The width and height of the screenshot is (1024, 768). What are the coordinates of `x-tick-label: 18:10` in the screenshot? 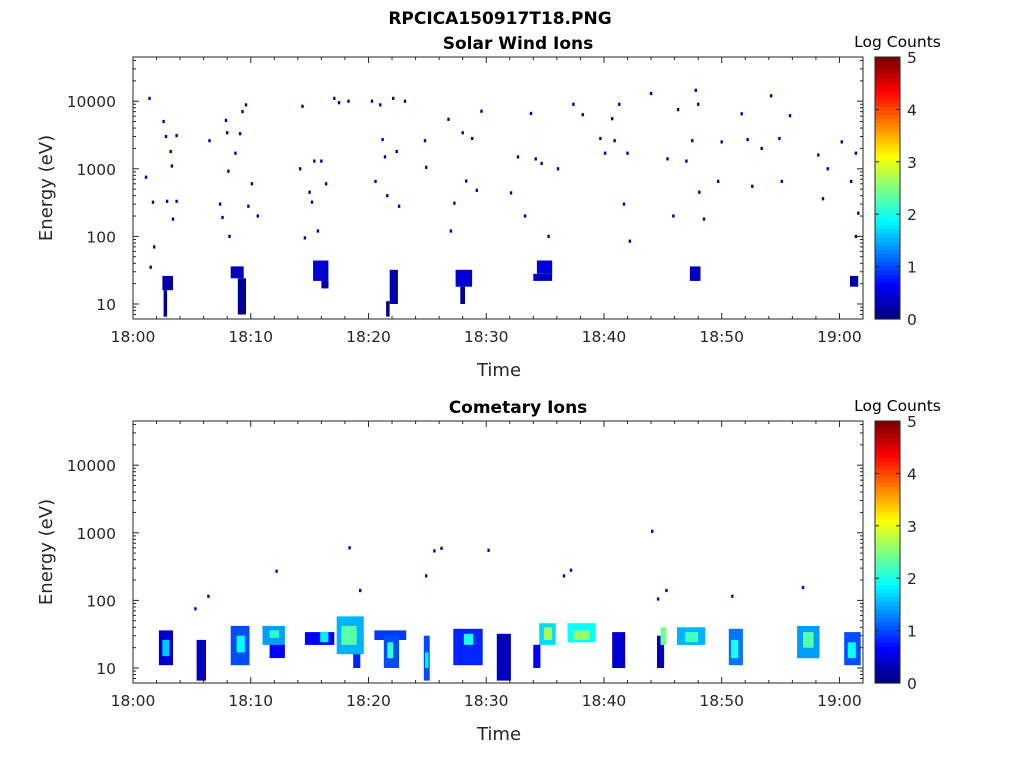 It's located at (250, 337).